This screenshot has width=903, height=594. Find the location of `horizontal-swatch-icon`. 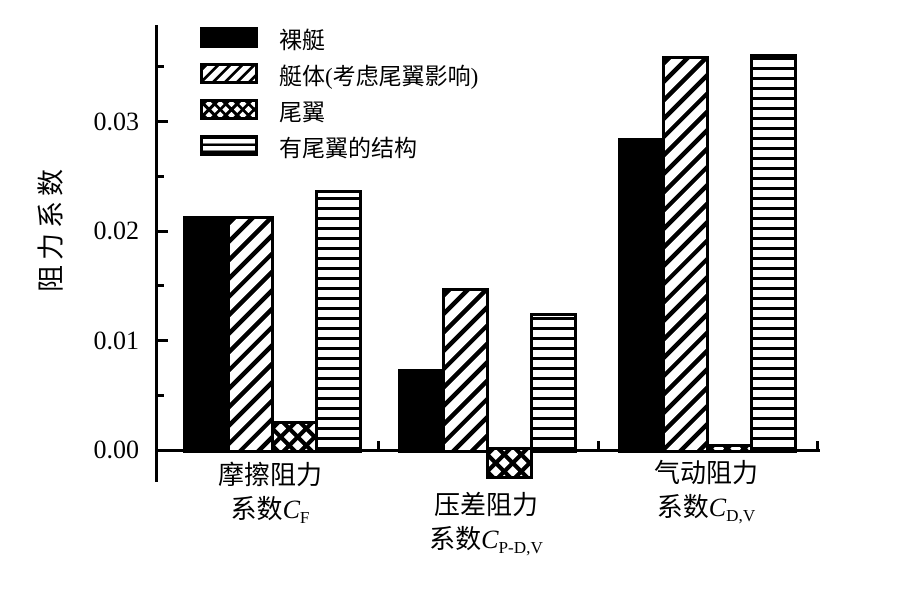

horizontal-swatch-icon is located at coordinates (229, 145).